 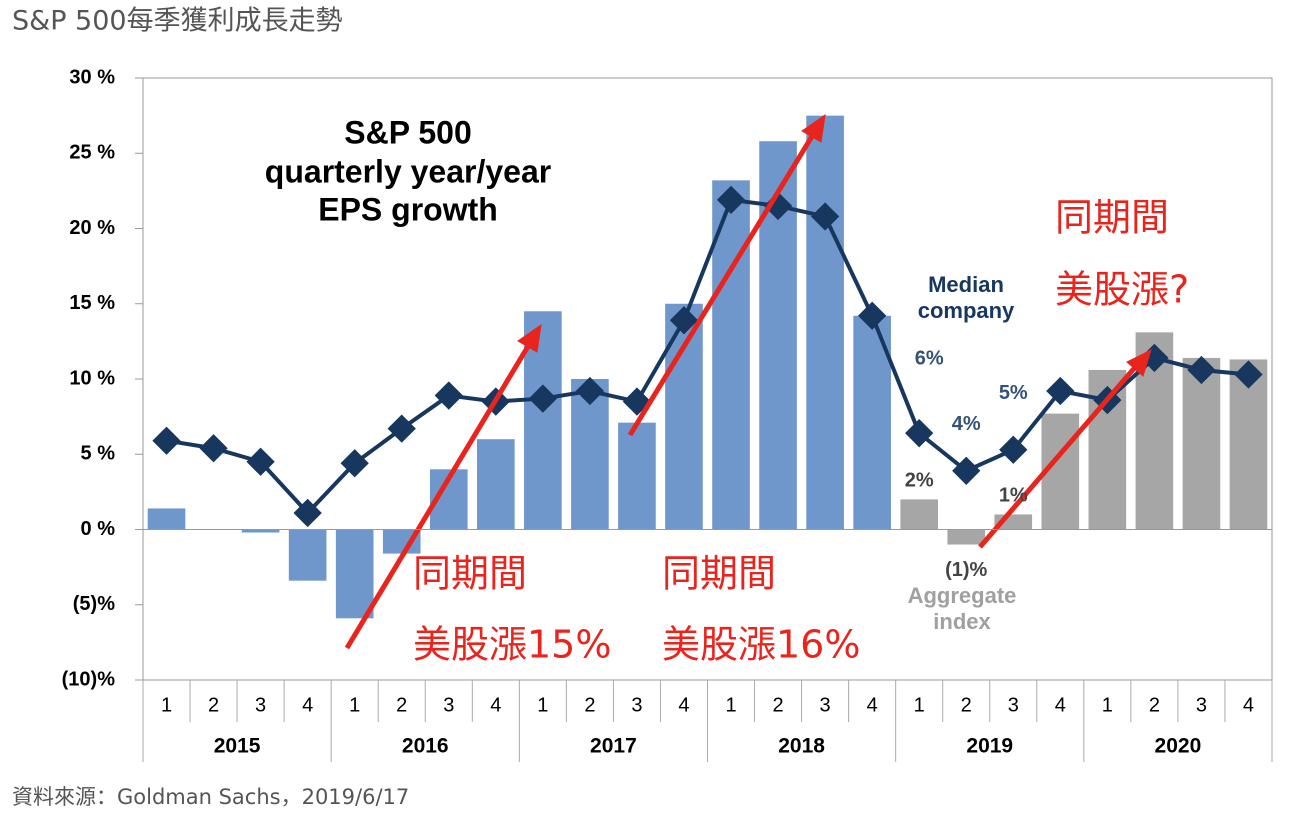 I want to click on inner-title: quarterly year/year, so click(x=408, y=171).